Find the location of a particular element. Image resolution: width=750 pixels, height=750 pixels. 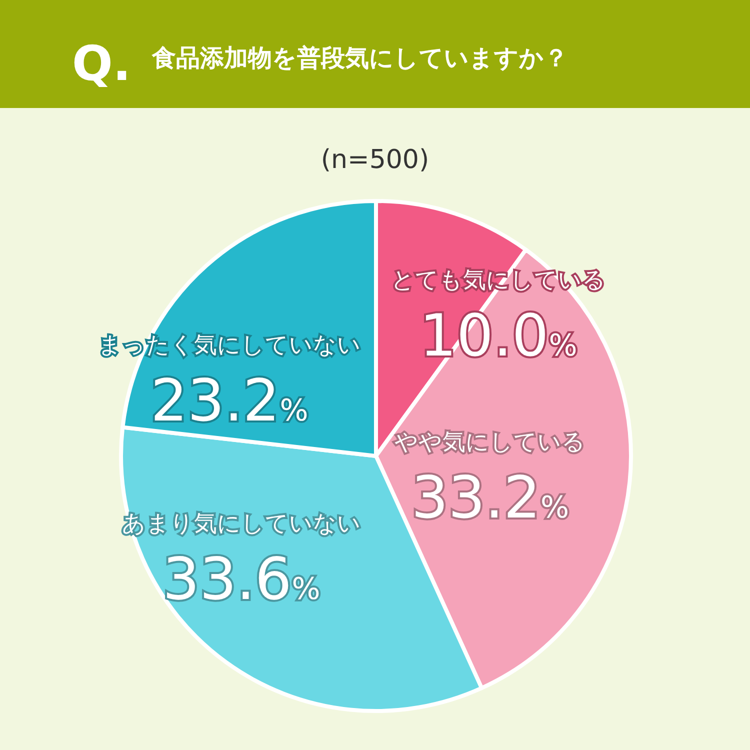

data-label: 23.2% is located at coordinates (229, 400).